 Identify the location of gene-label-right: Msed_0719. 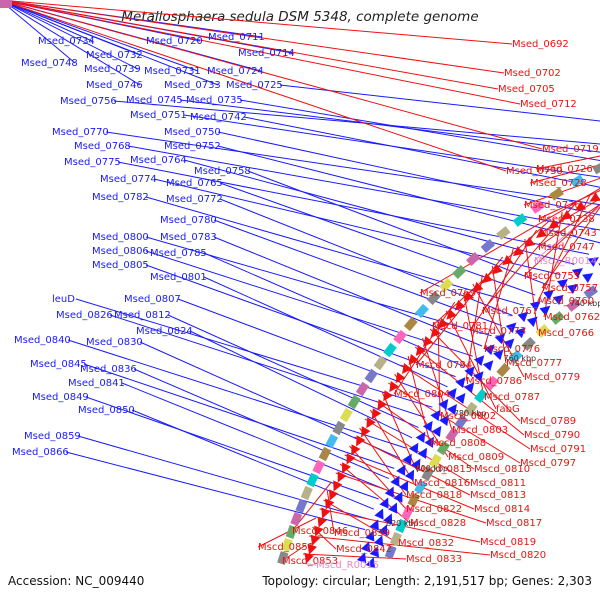
(570, 149).